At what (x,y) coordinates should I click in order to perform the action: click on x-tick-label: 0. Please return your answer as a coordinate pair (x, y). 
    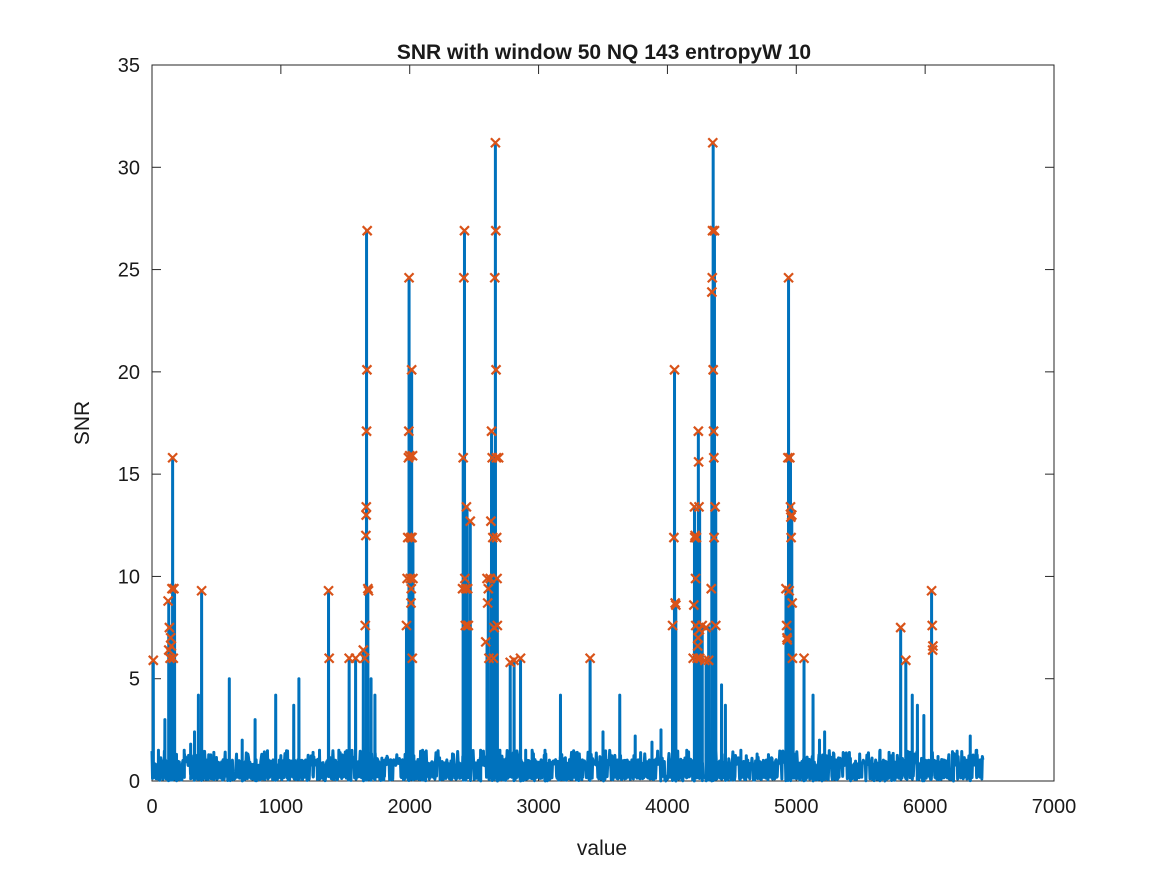
    Looking at the image, I should click on (151, 807).